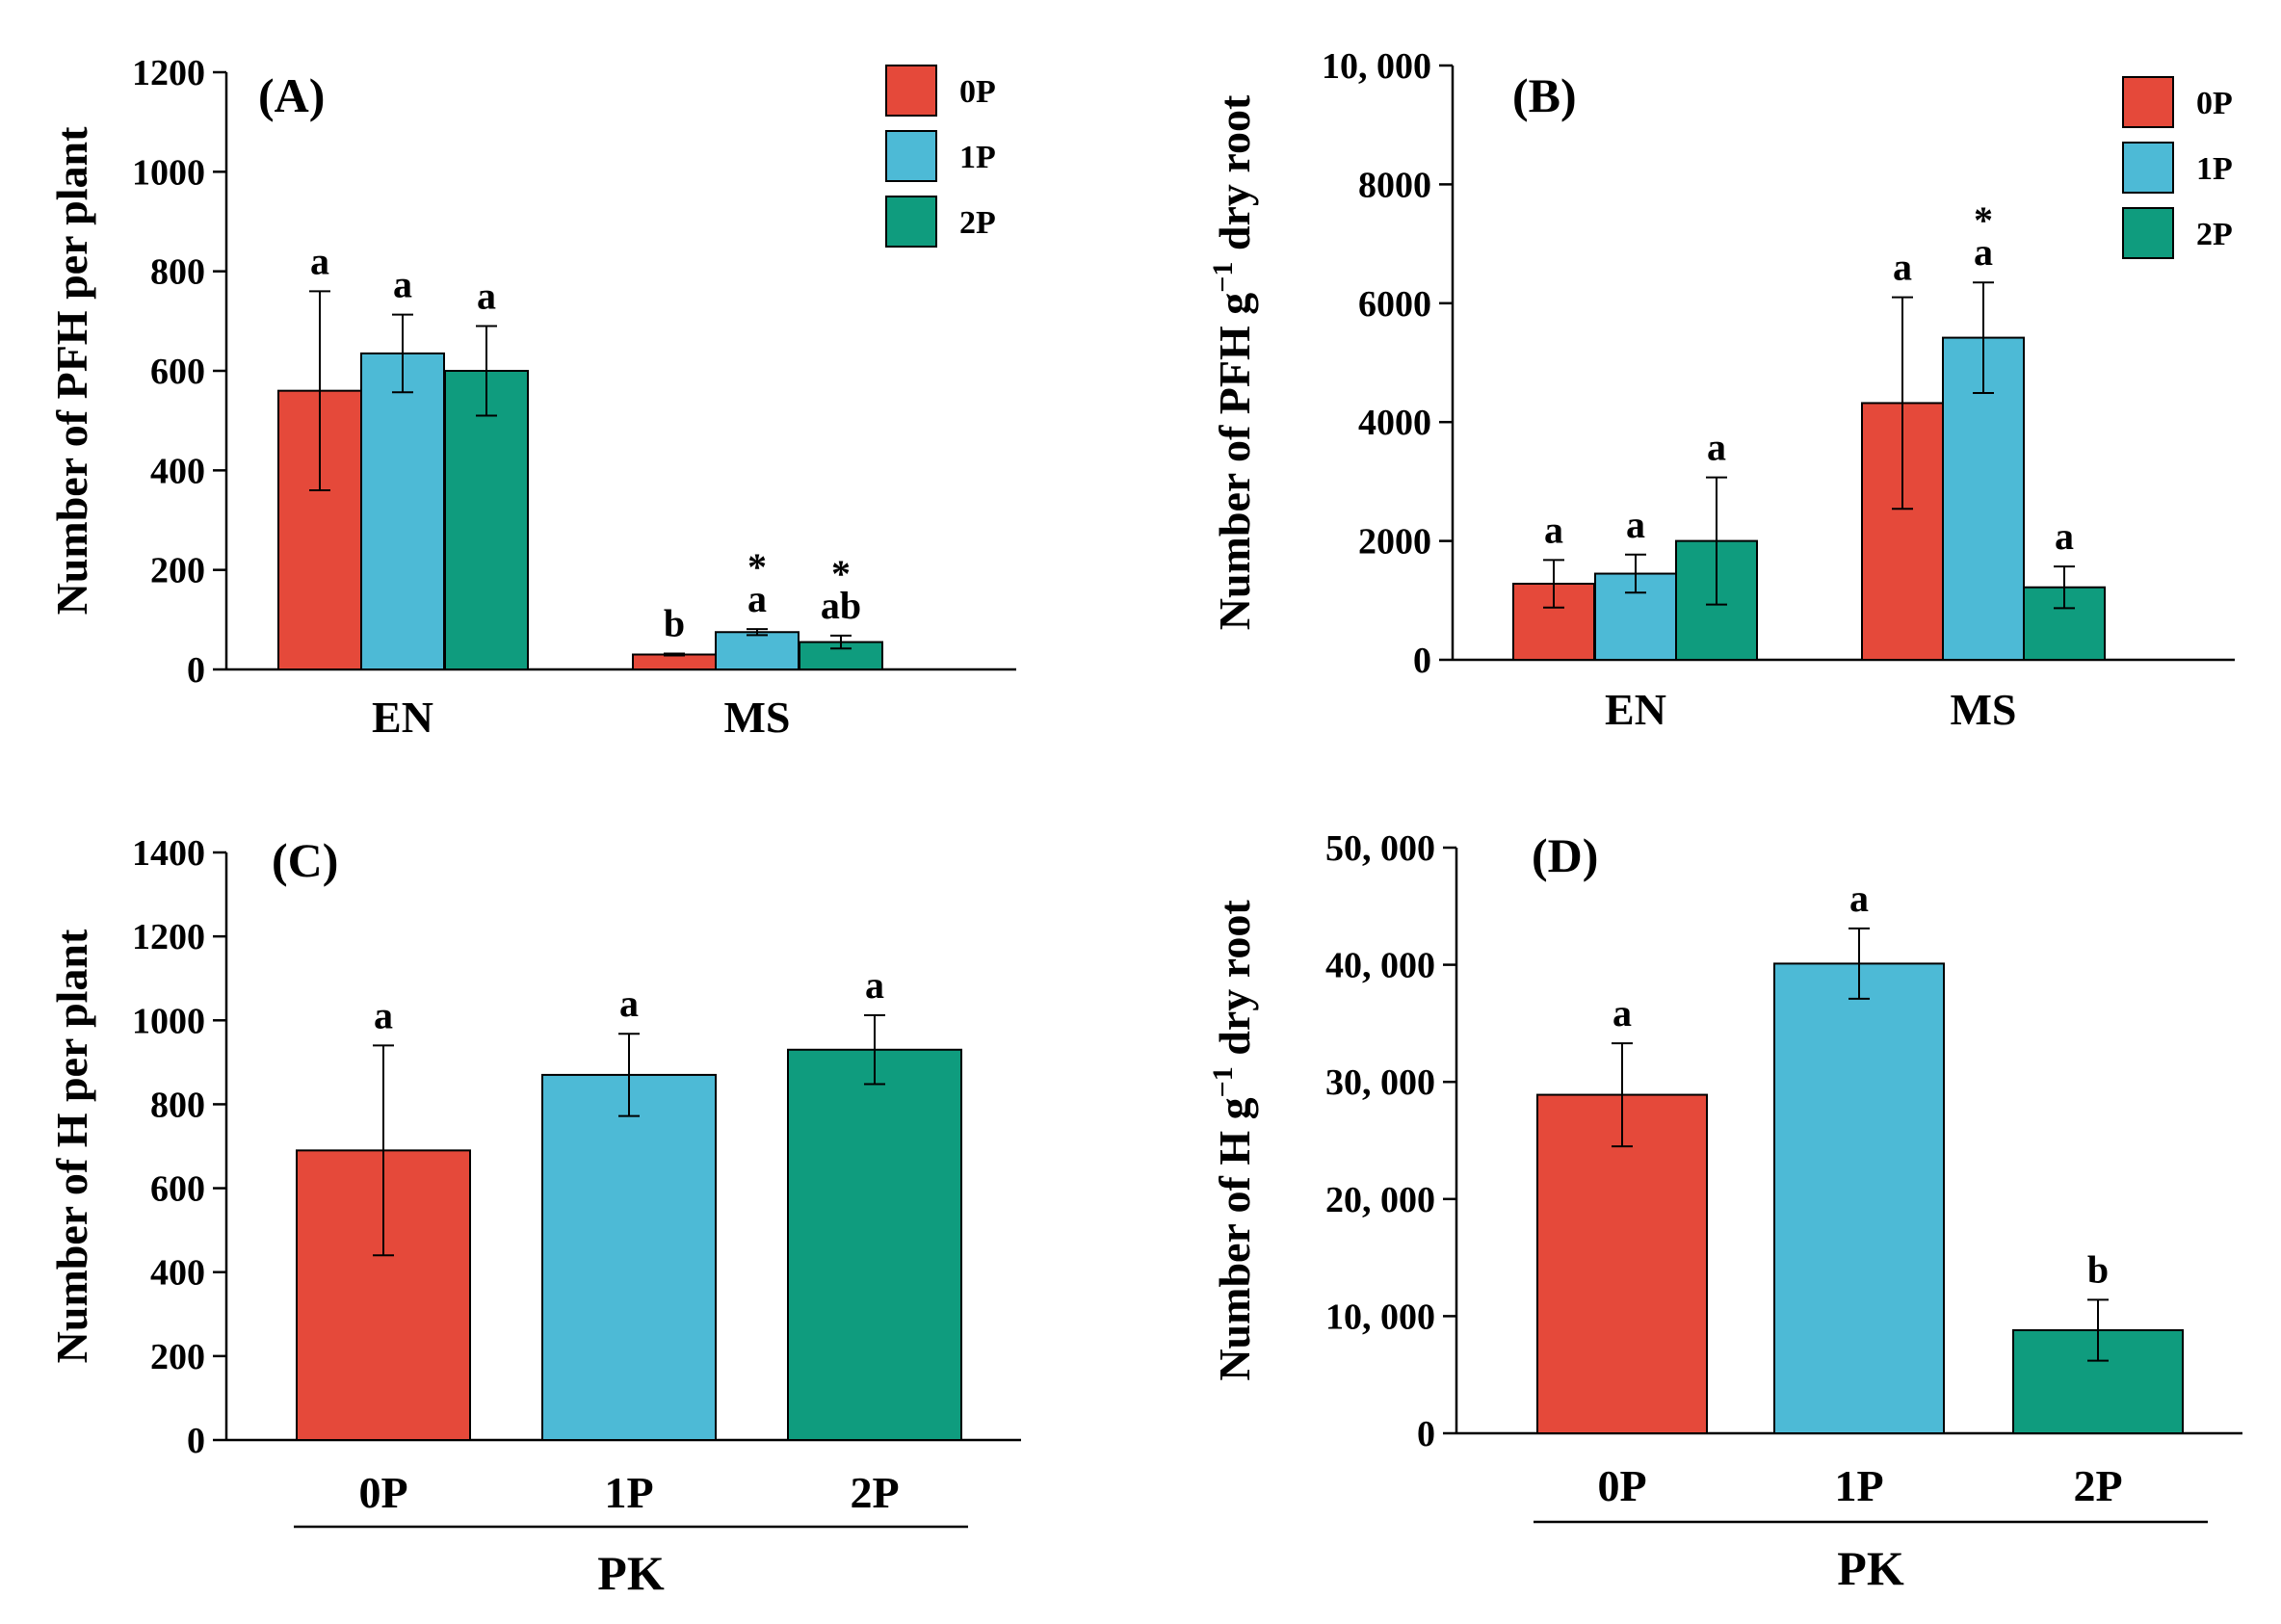 This screenshot has width=2281, height=1624. What do you see at coordinates (291, 95) in the screenshot?
I see `panel-label: (A)` at bounding box center [291, 95].